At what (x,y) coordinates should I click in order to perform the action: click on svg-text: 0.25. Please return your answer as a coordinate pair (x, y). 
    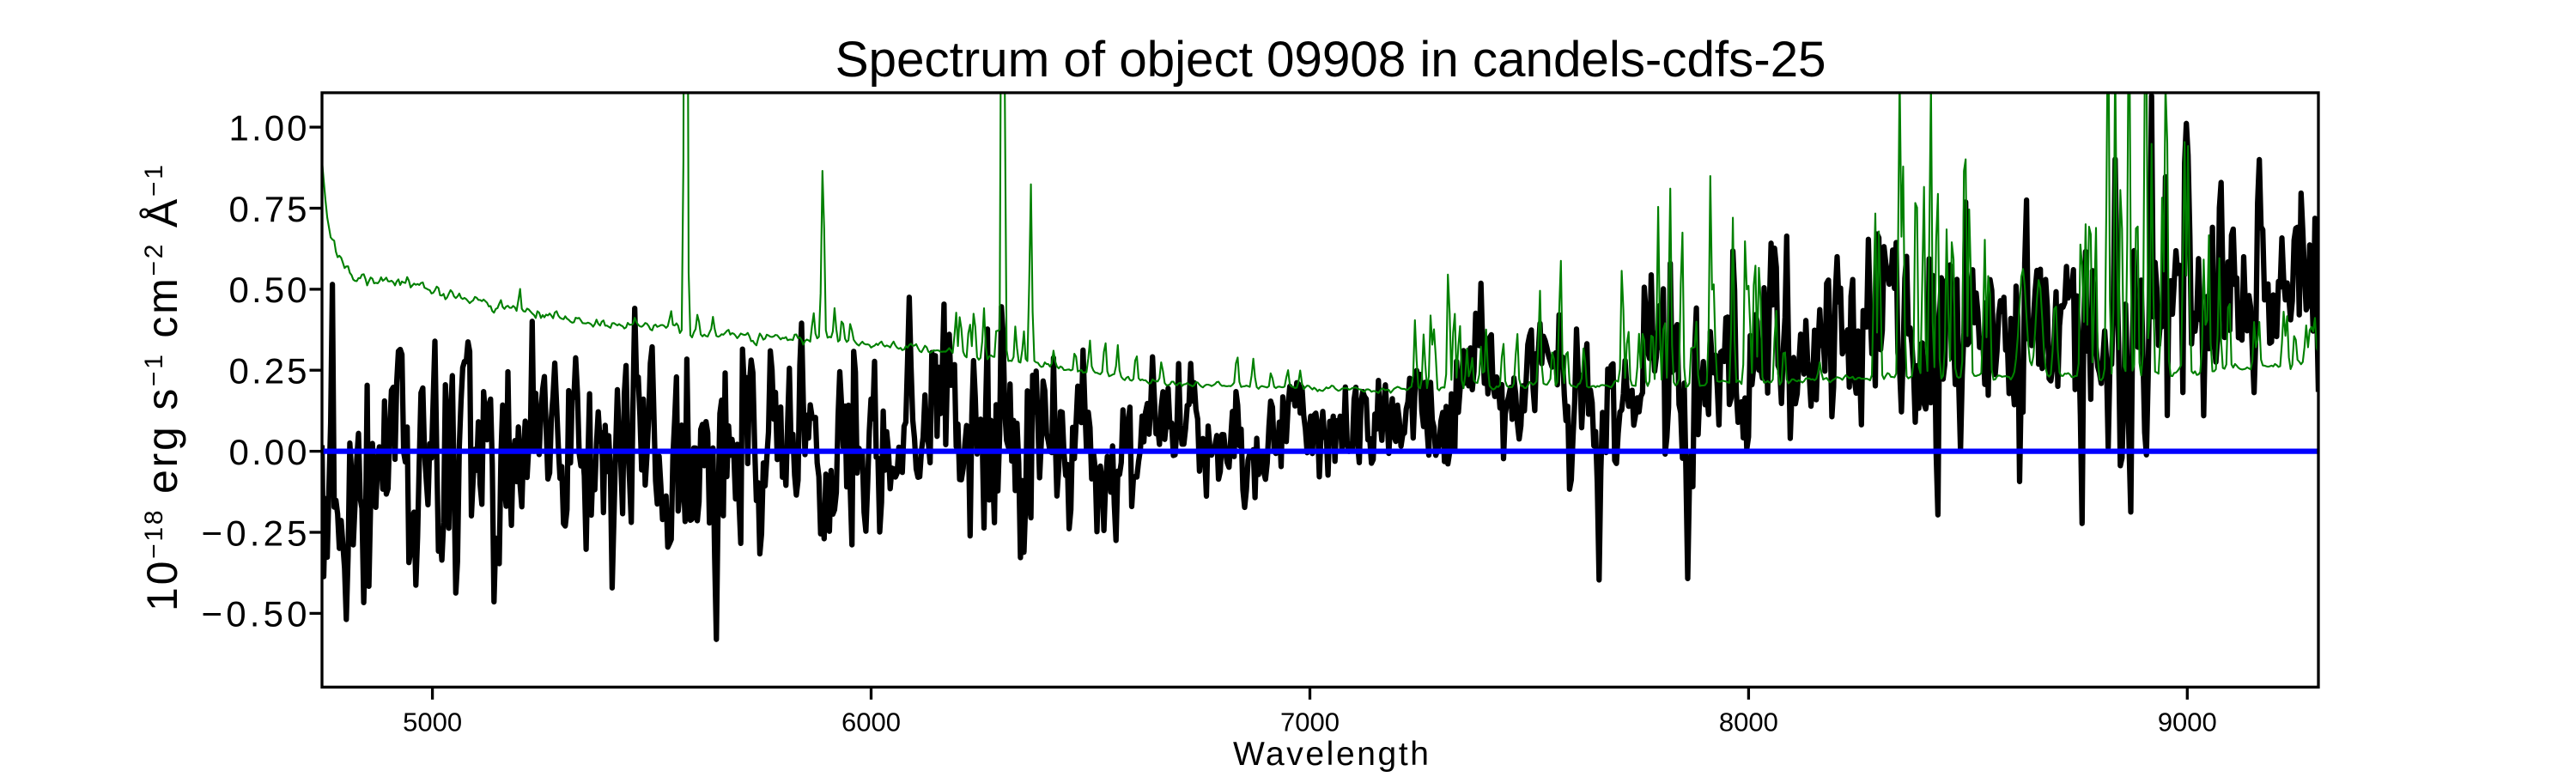
    Looking at the image, I should click on (268, 371).